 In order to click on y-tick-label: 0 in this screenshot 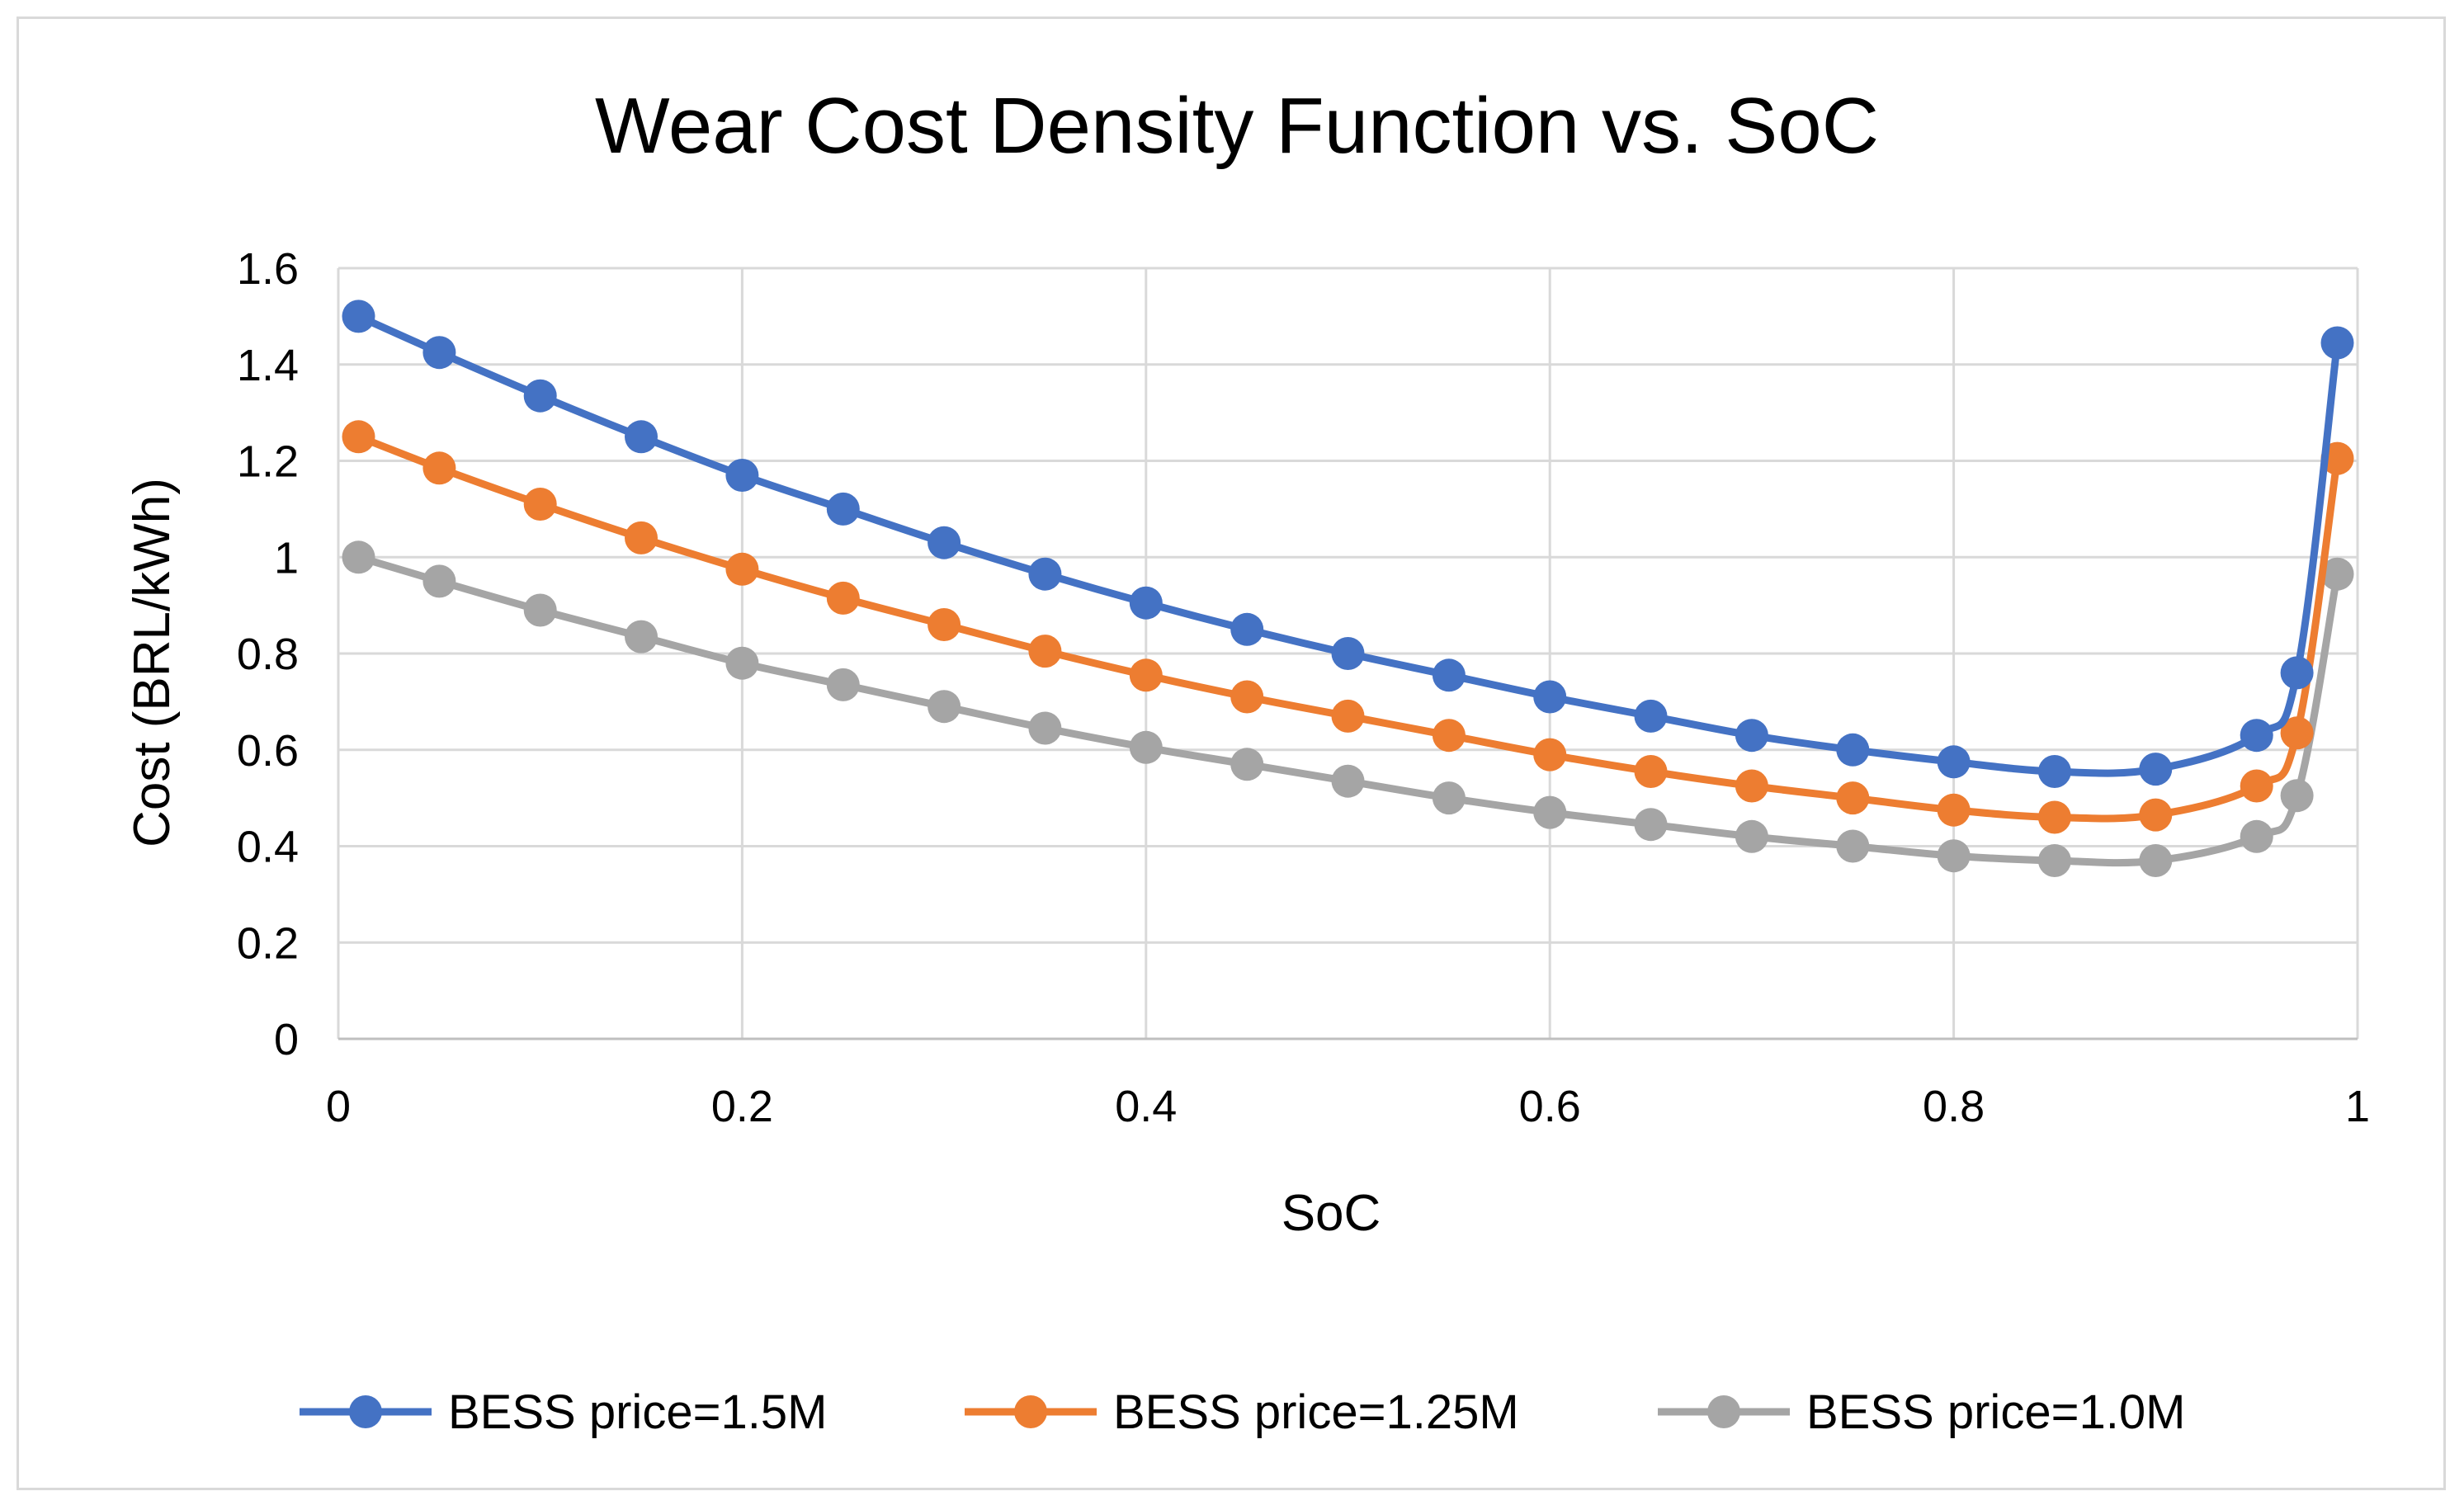, I will do `click(286, 1039)`.